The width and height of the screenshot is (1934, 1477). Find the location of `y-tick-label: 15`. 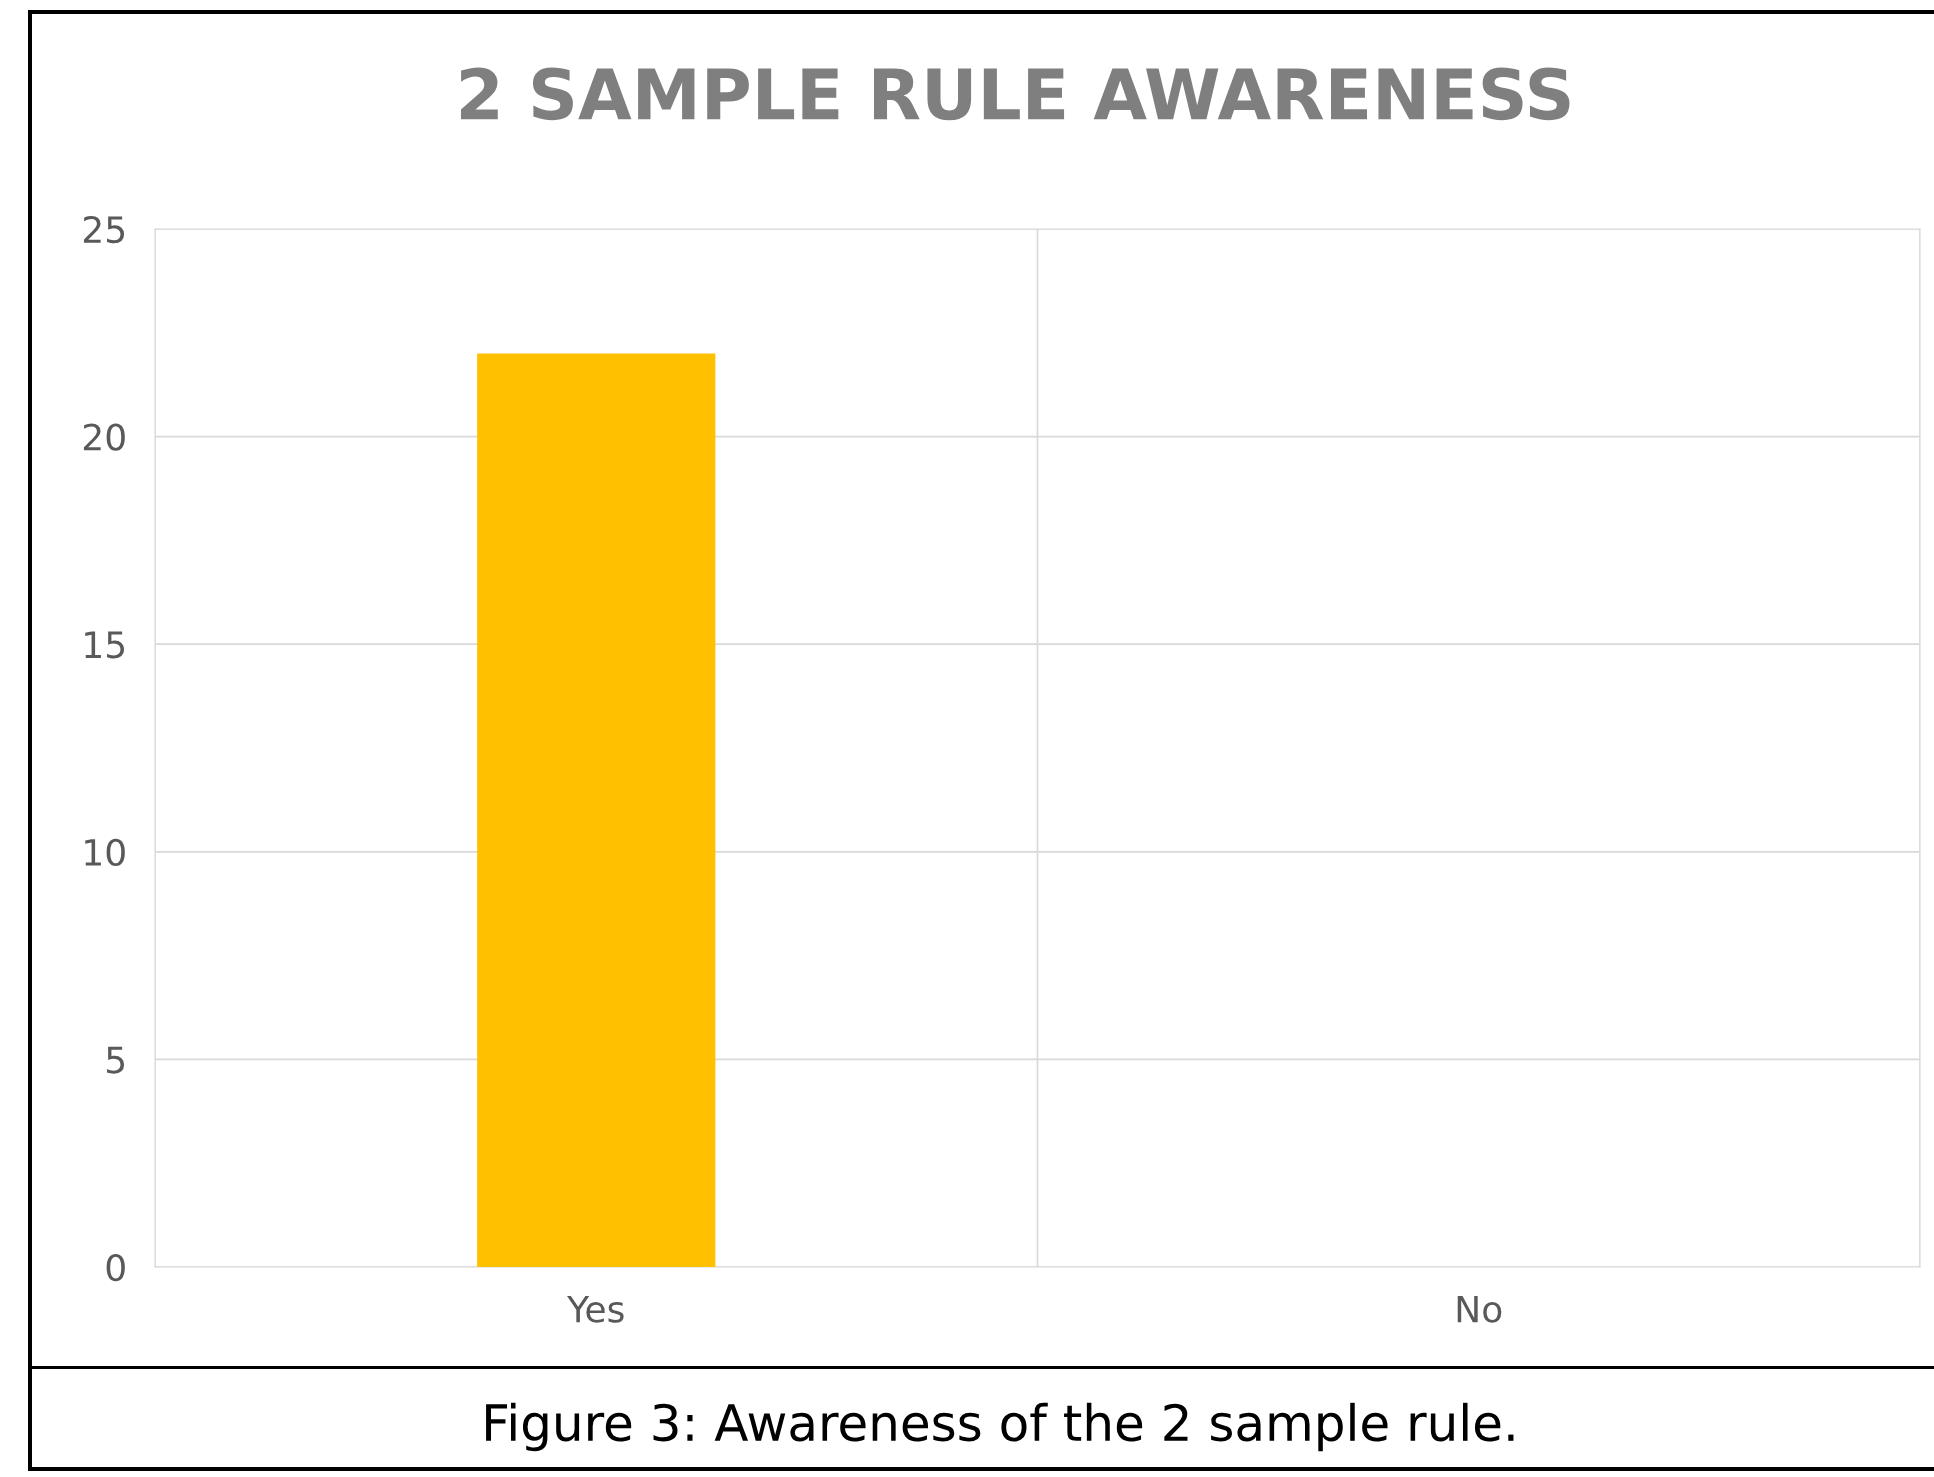

y-tick-label: 15 is located at coordinates (105, 645).